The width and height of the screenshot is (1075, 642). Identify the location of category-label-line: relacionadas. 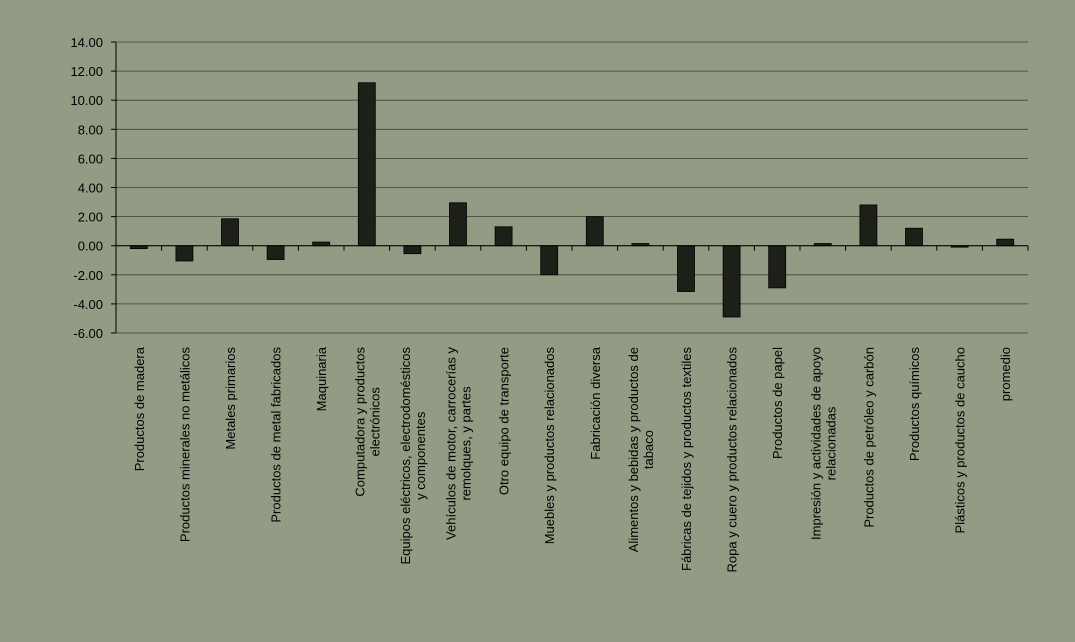
(830, 443).